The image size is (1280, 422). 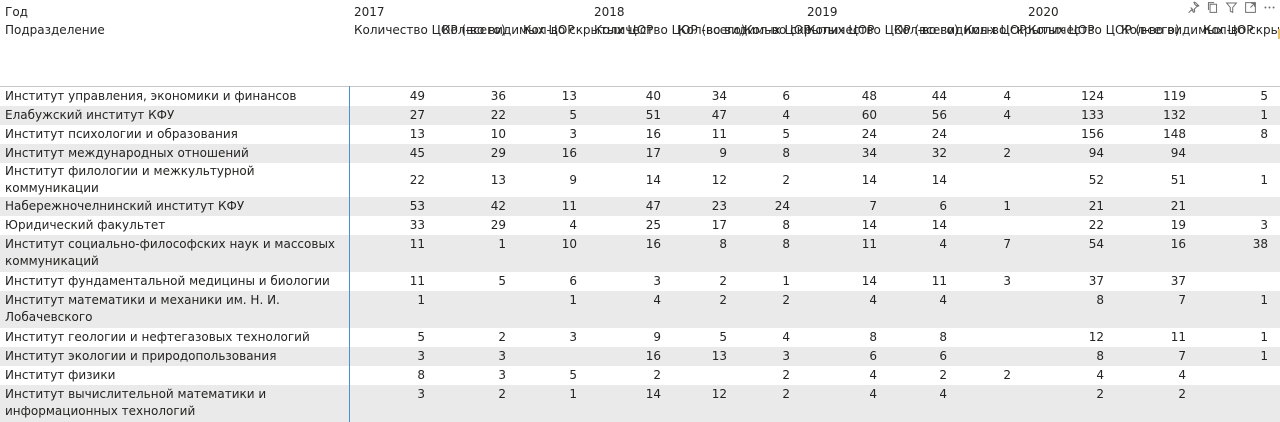 I want to click on value-cell: 132, so click(x=1157, y=115).